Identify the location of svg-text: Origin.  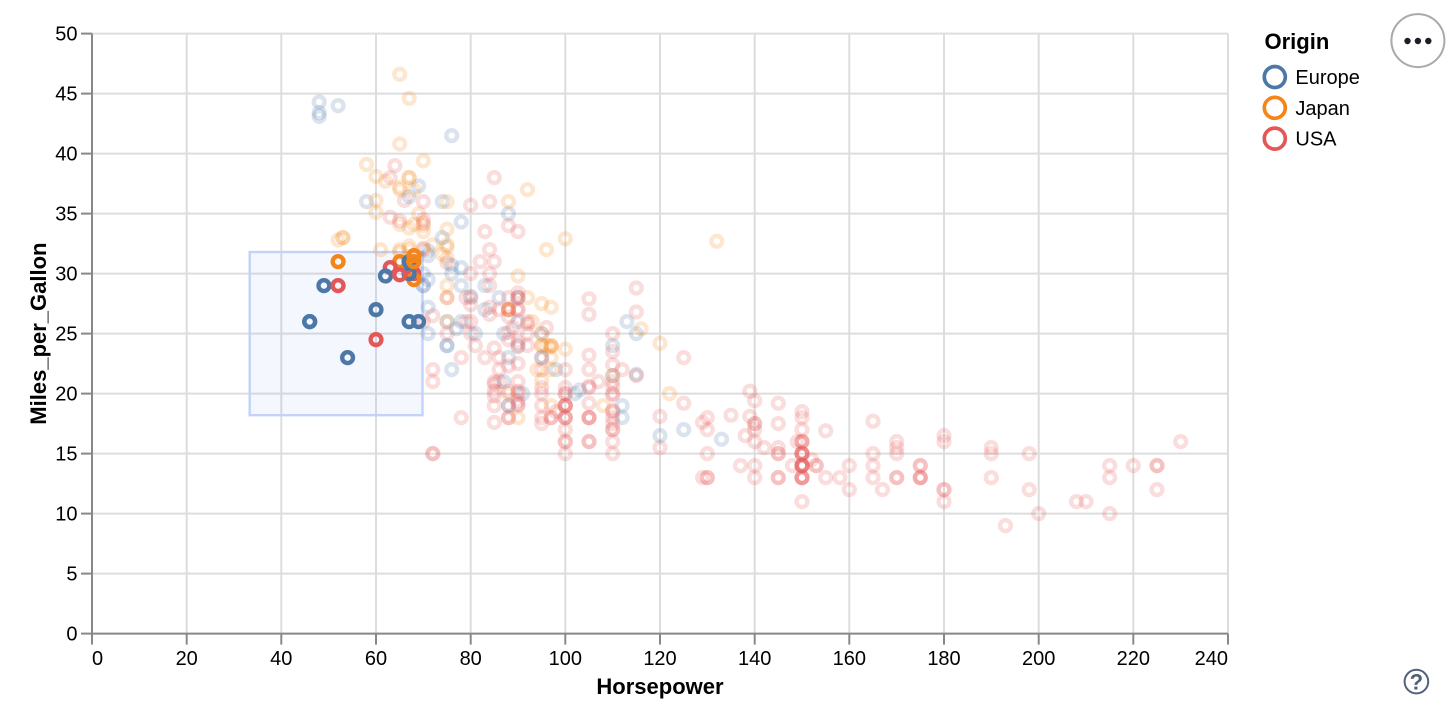
(1297, 41).